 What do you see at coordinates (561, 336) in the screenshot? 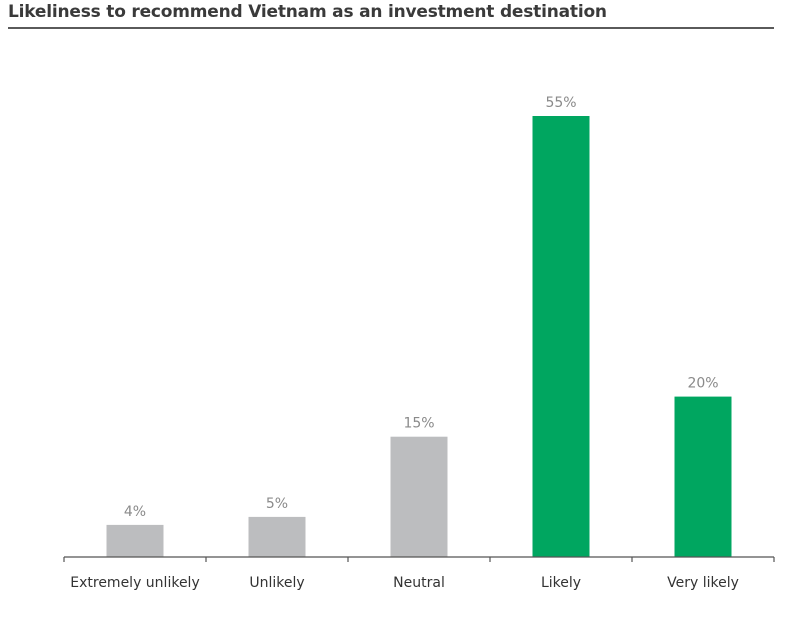
I see `bar-likely` at bounding box center [561, 336].